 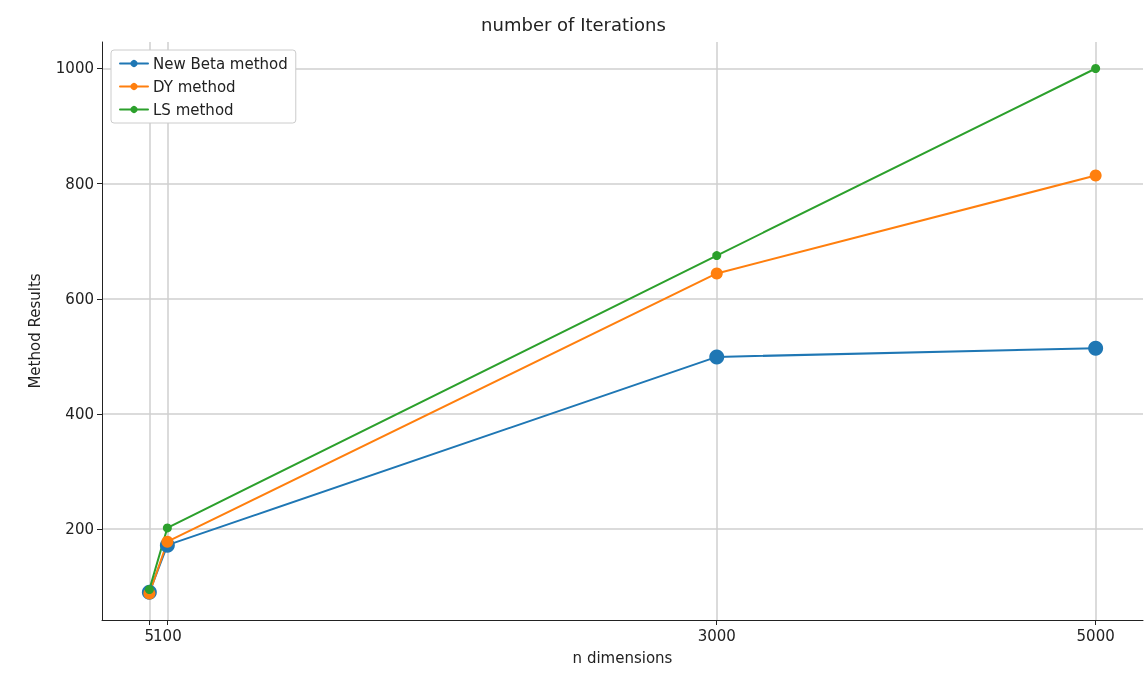 What do you see at coordinates (1095, 635) in the screenshot?
I see `x-tick-label: 5000` at bounding box center [1095, 635].